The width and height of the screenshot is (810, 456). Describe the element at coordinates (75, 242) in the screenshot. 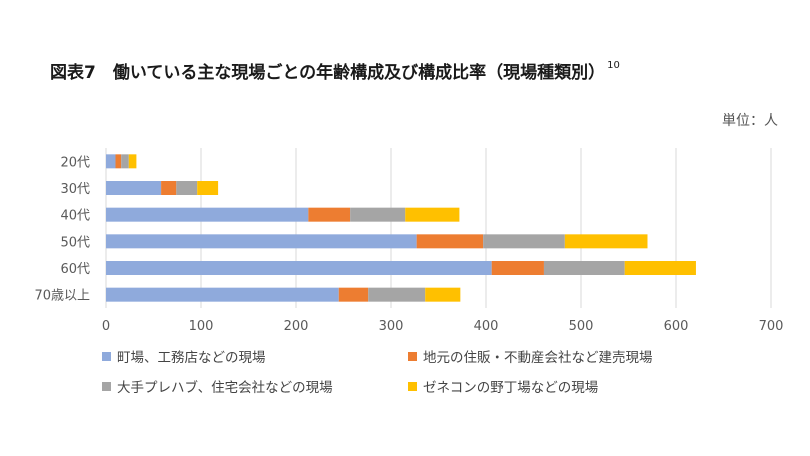

I see `category-label: 50代` at that location.